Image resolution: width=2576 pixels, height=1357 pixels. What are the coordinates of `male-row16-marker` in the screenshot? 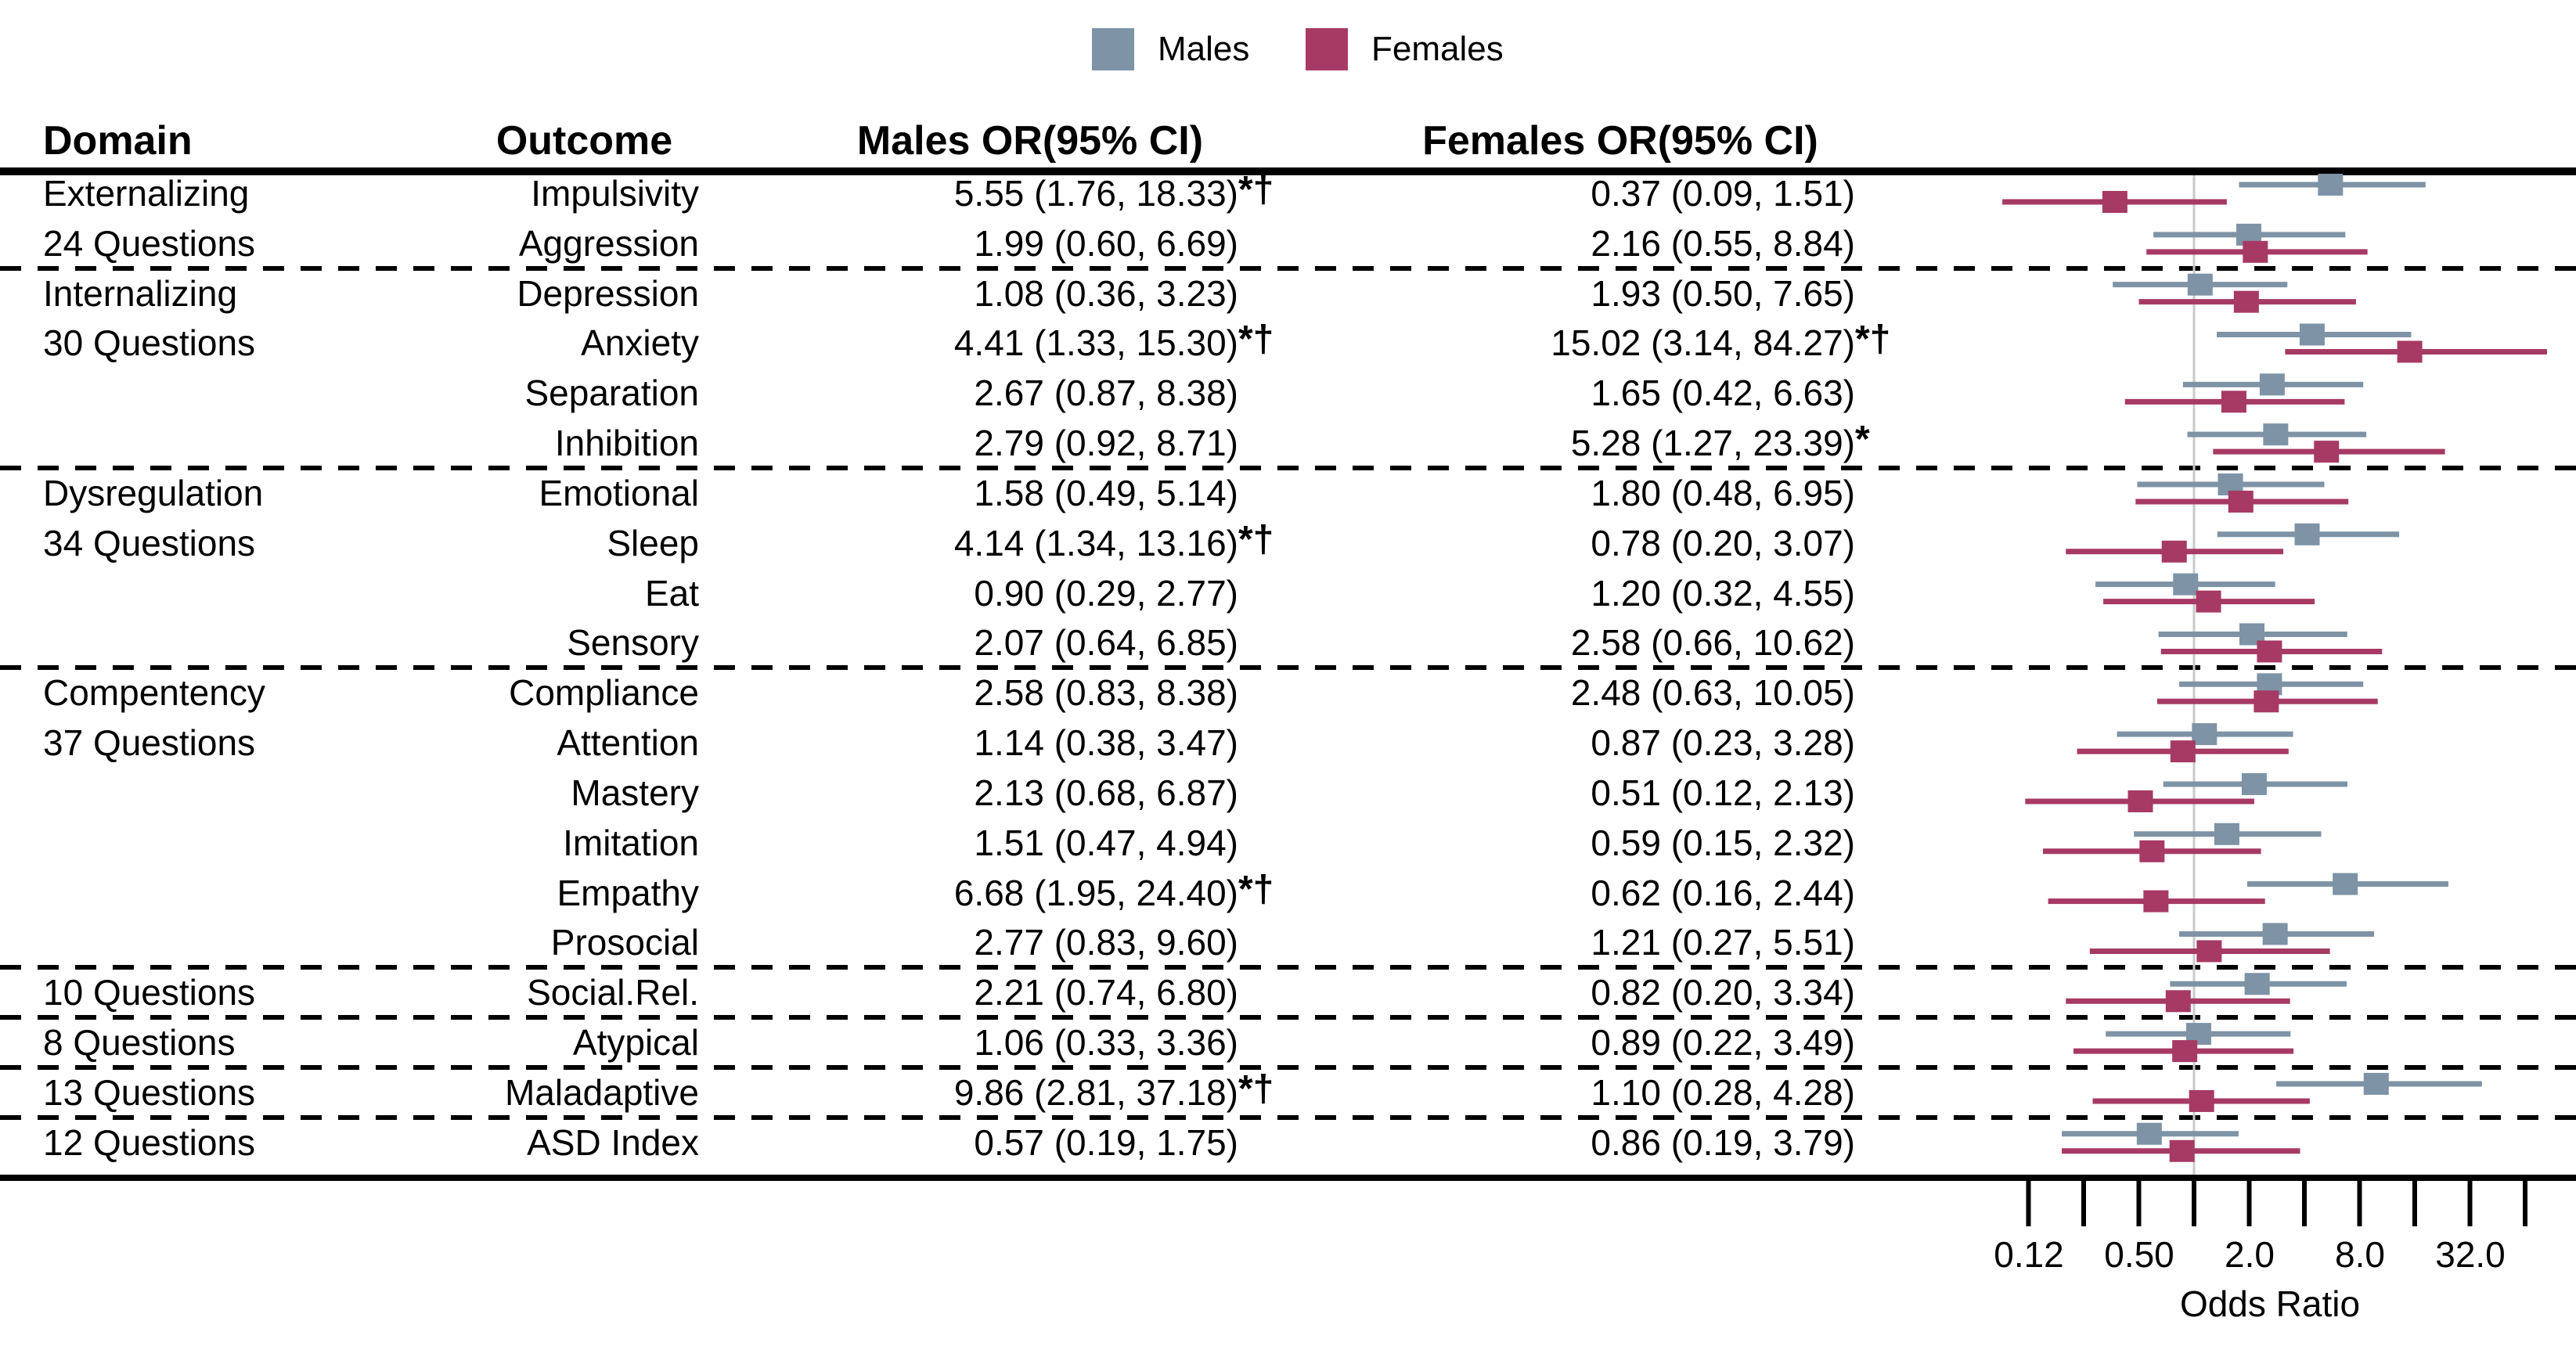 It's located at (2275, 934).